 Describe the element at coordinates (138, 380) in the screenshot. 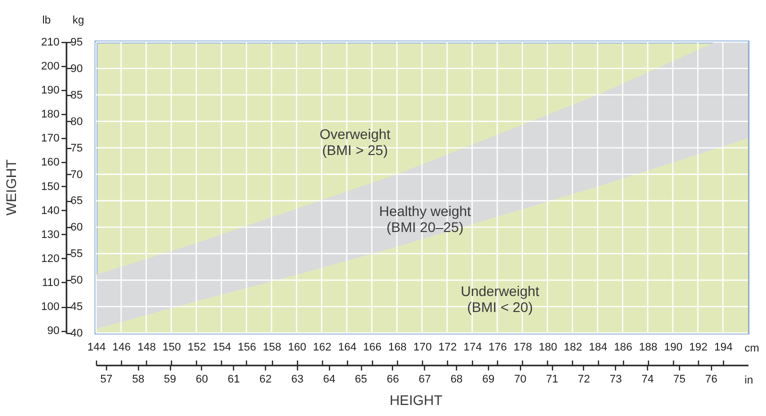

I see `x2-tick-label: 58` at that location.